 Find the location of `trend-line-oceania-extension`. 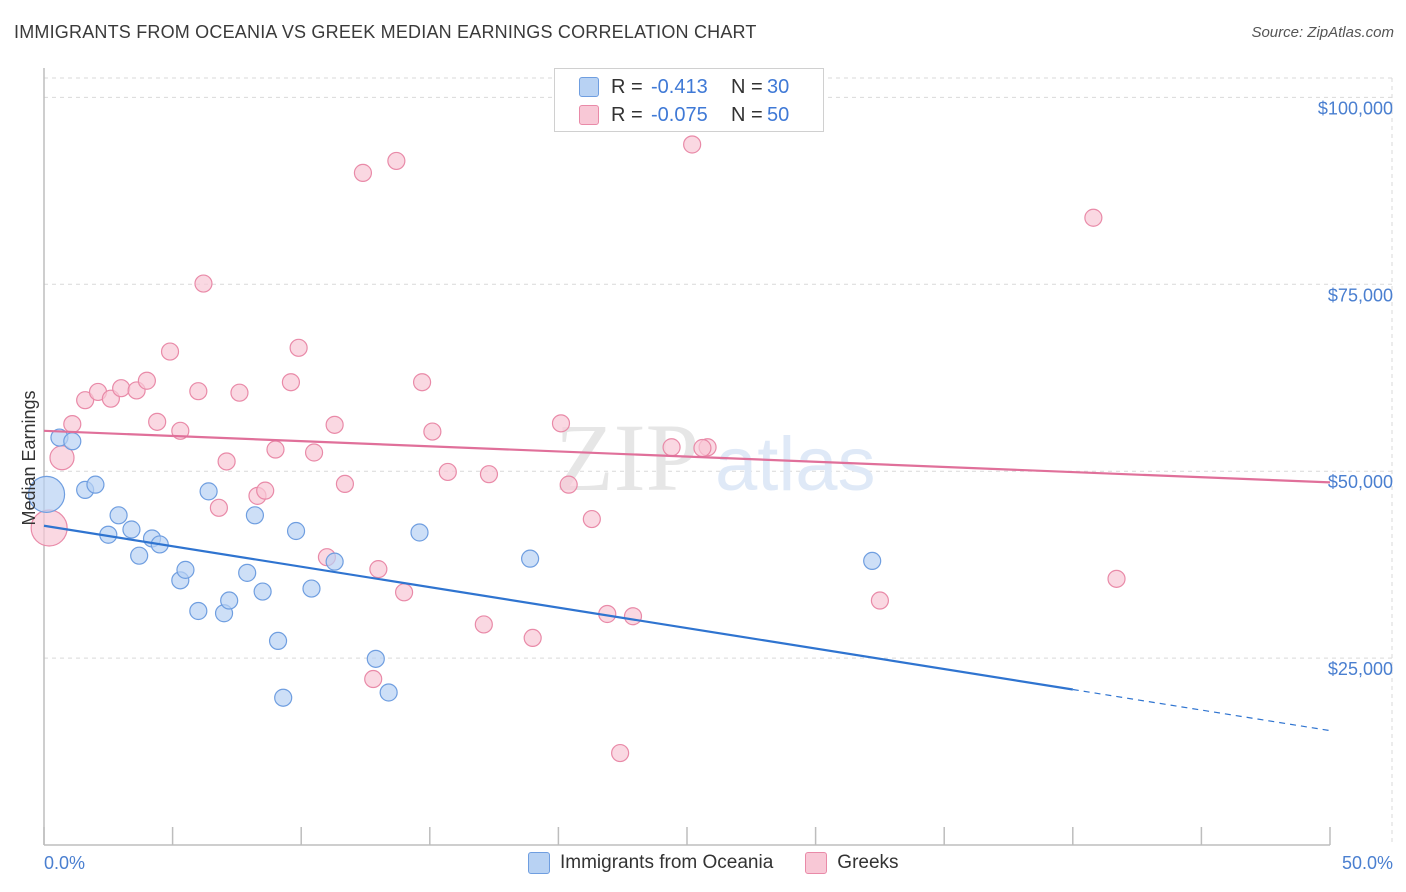

trend-line-oceania-extension is located at coordinates (1201, 710).